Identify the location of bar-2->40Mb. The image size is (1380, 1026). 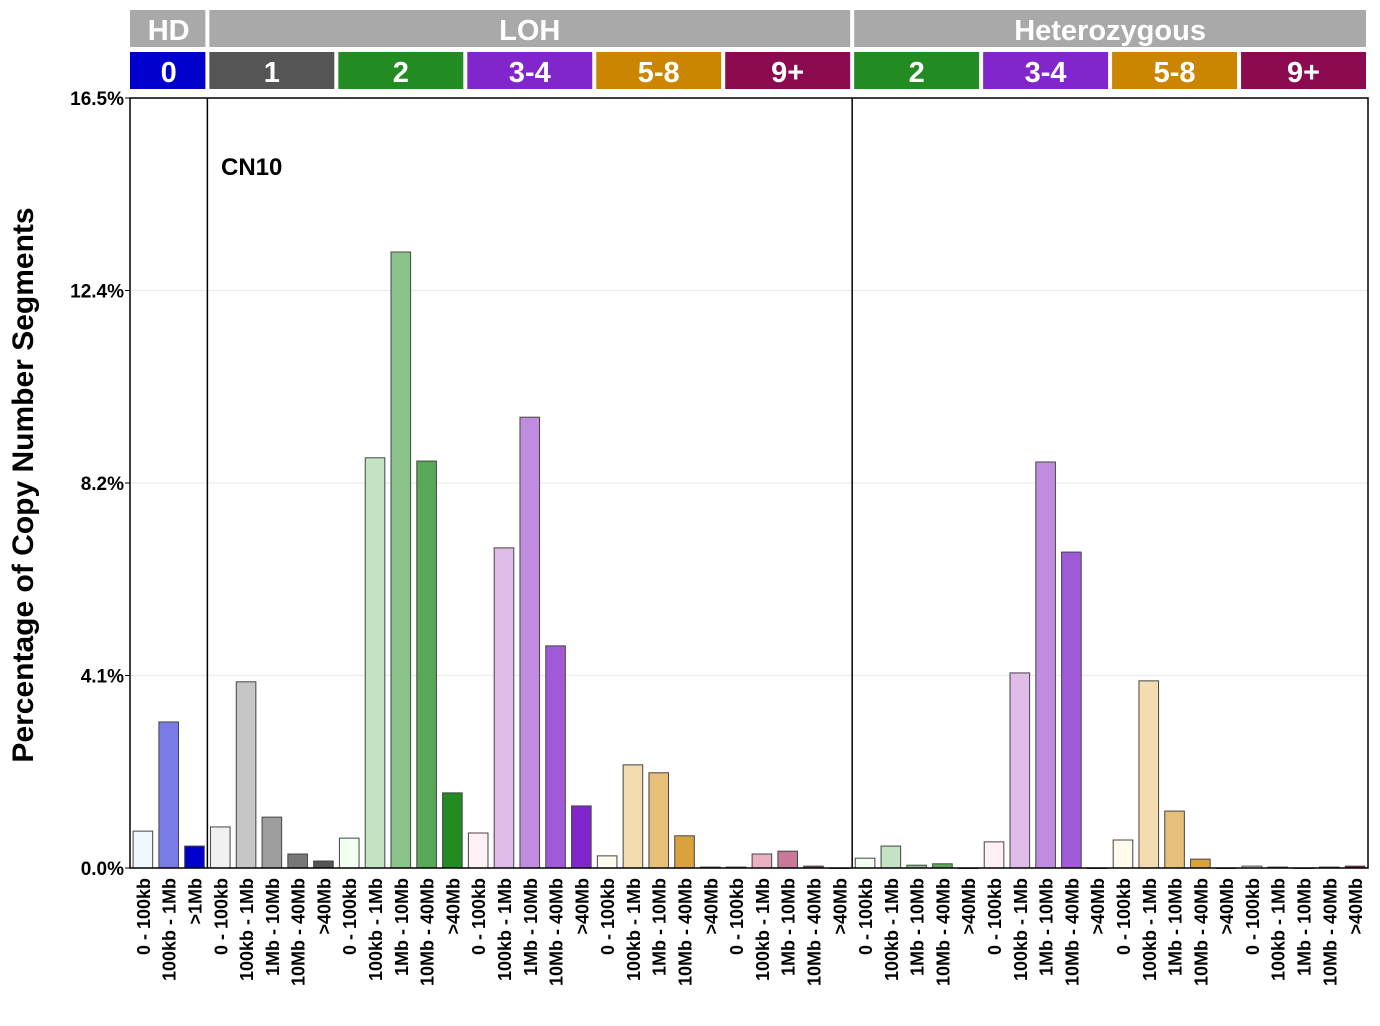
(452, 830).